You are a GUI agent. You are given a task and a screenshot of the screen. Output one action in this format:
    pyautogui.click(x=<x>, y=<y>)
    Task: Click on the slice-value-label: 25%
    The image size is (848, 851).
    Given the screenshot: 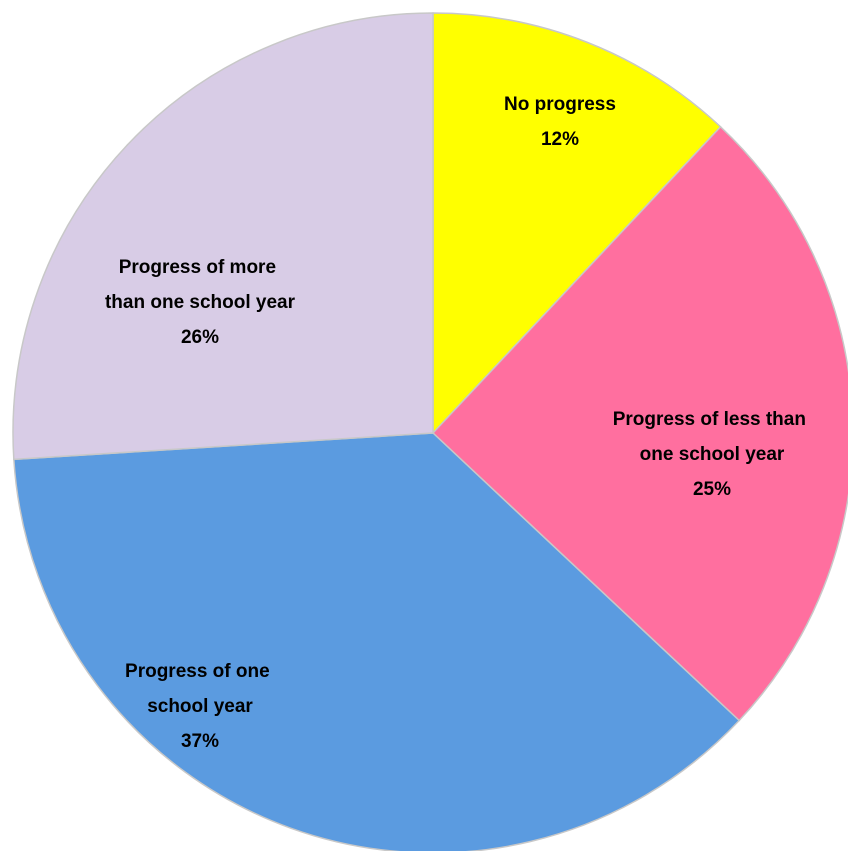 What is the action you would take?
    pyautogui.click(x=712, y=489)
    